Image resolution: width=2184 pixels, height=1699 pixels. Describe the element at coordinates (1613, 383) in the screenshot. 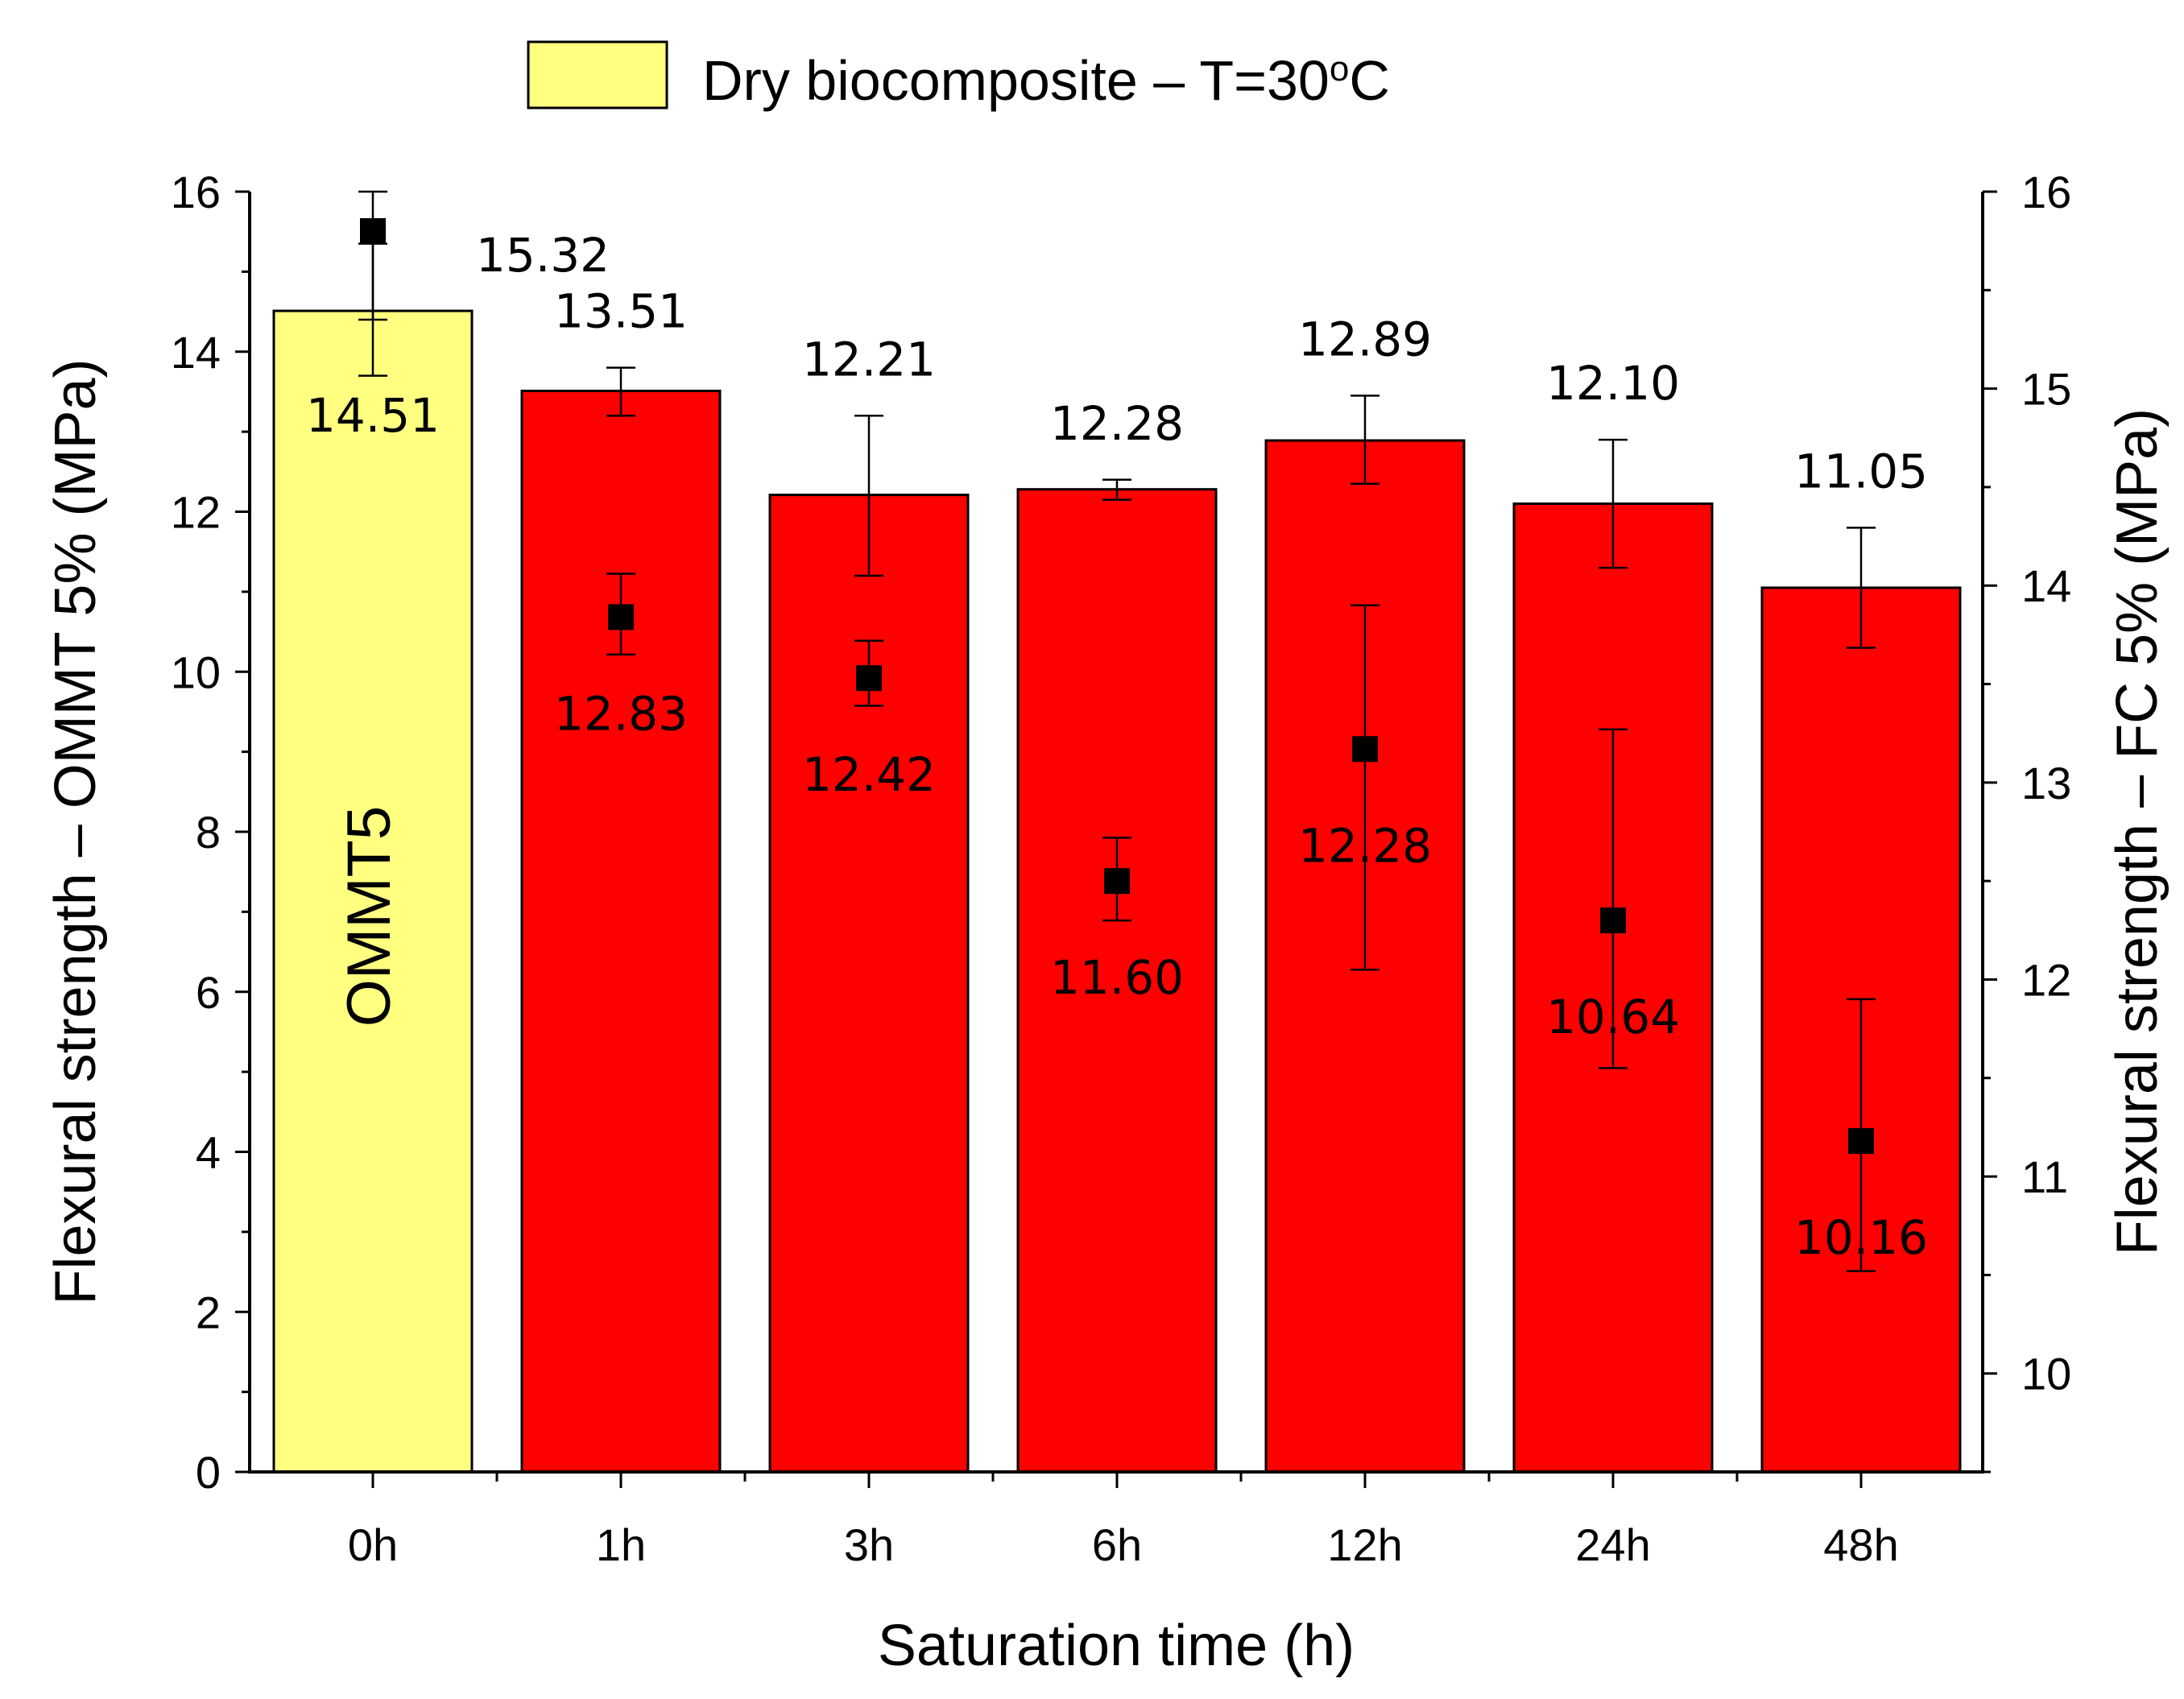

I see `bar-value-label-24h: 12.10` at that location.